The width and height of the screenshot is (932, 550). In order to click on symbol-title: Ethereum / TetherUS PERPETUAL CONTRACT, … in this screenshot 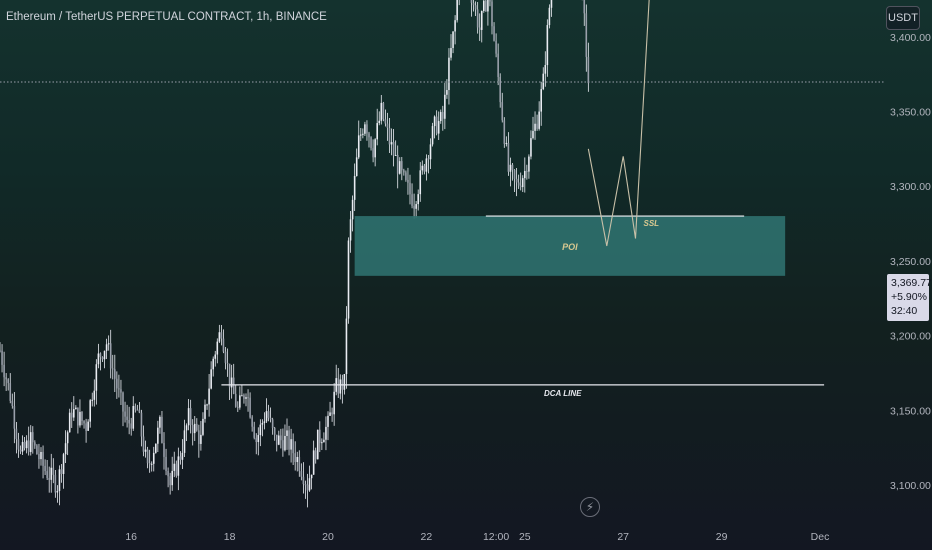, I will do `click(166, 17)`.